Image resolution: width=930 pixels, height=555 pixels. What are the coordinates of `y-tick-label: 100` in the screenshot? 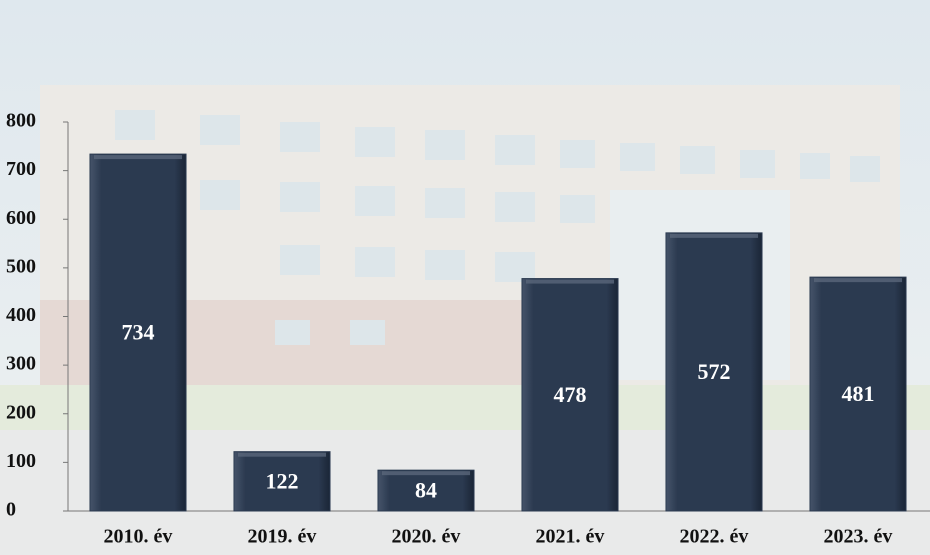 It's located at (21, 461).